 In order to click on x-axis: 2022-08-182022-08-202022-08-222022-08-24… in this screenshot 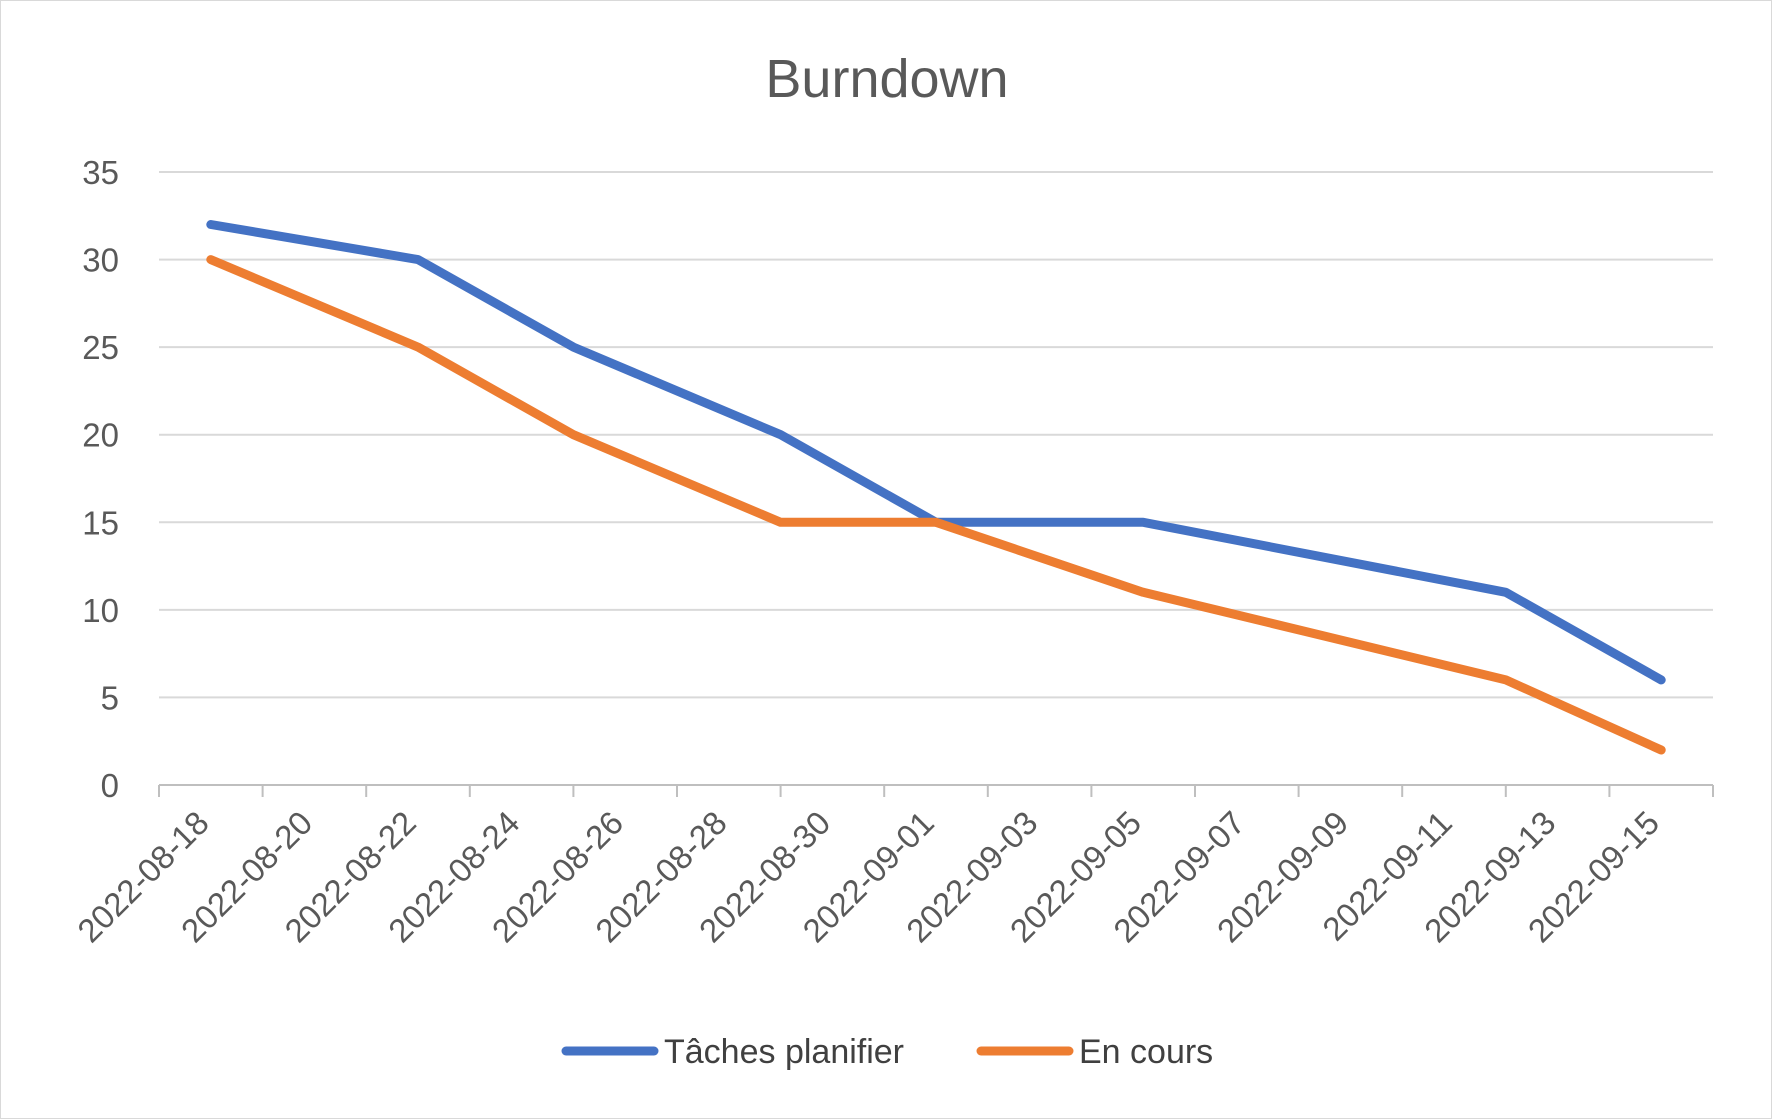, I will do `click(891, 867)`.